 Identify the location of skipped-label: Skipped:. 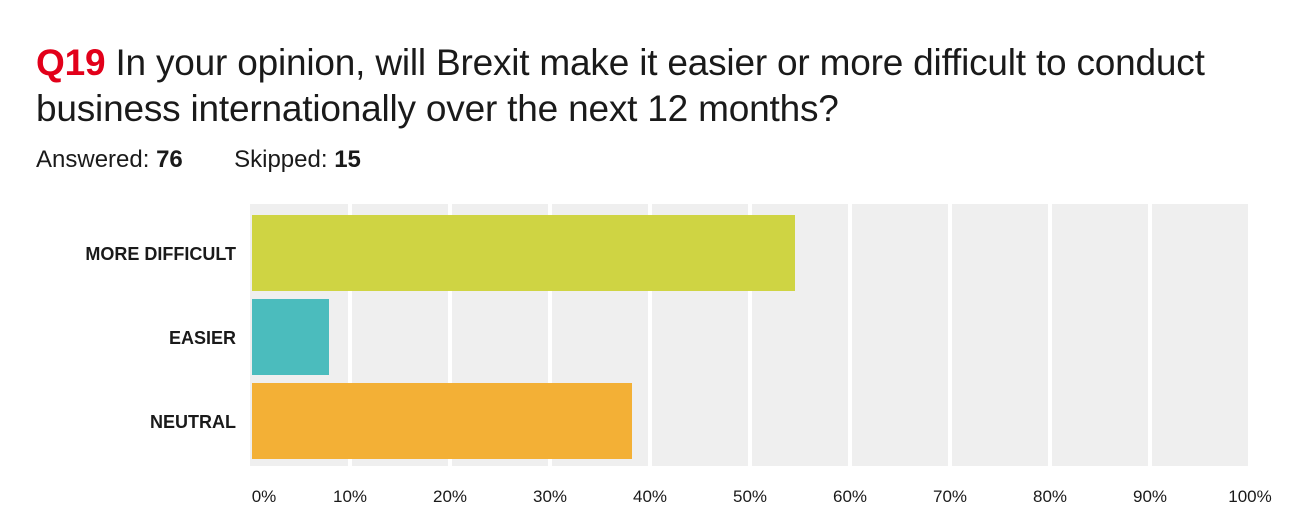
(281, 159).